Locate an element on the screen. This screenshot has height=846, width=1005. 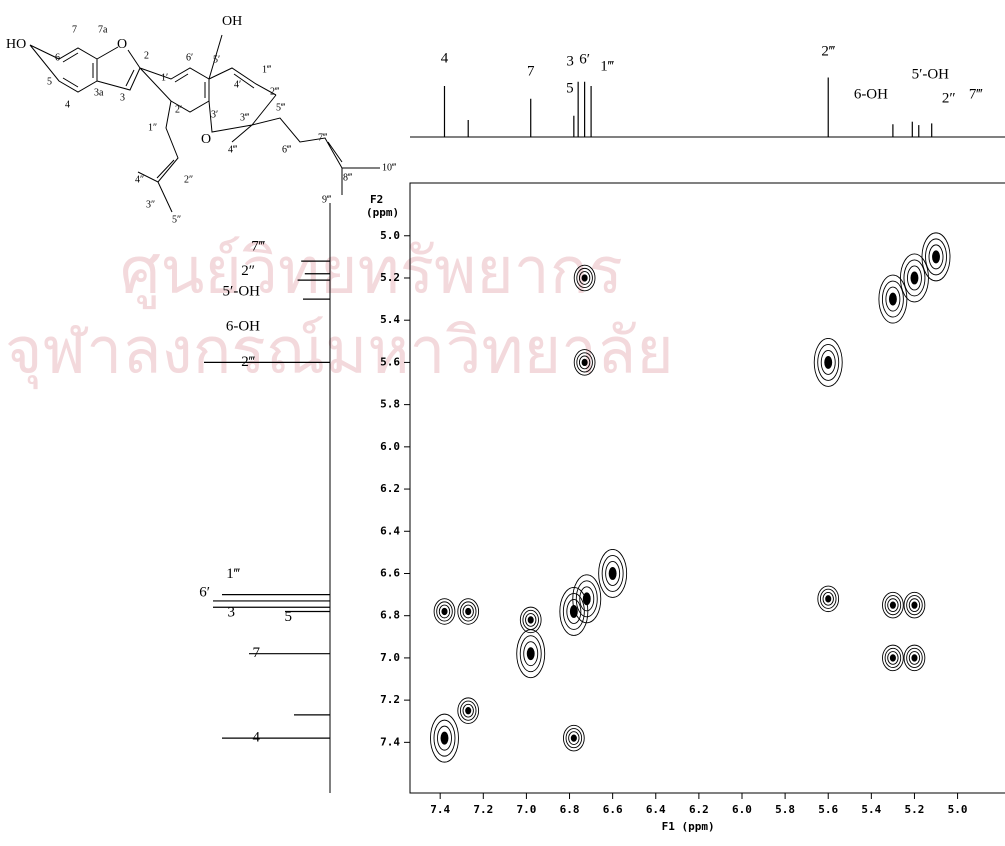
y-tick-label: 6.2 is located at coordinates (390, 488).